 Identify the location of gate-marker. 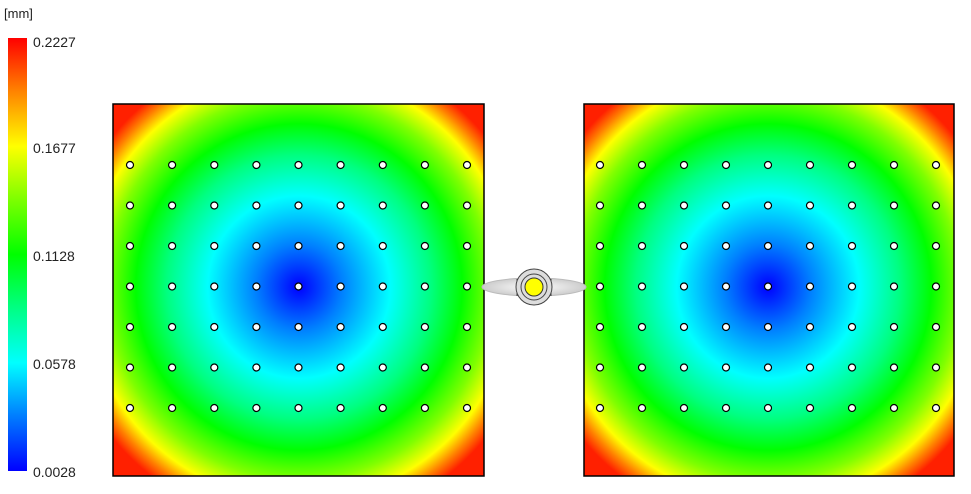
(534, 287).